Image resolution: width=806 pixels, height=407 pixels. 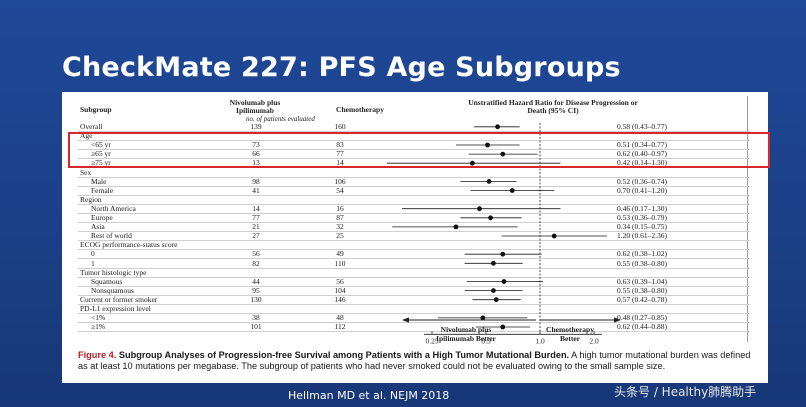 I want to click on hazard-ratio-text: 0.53 (0.36–0.79), so click(x=642, y=217).